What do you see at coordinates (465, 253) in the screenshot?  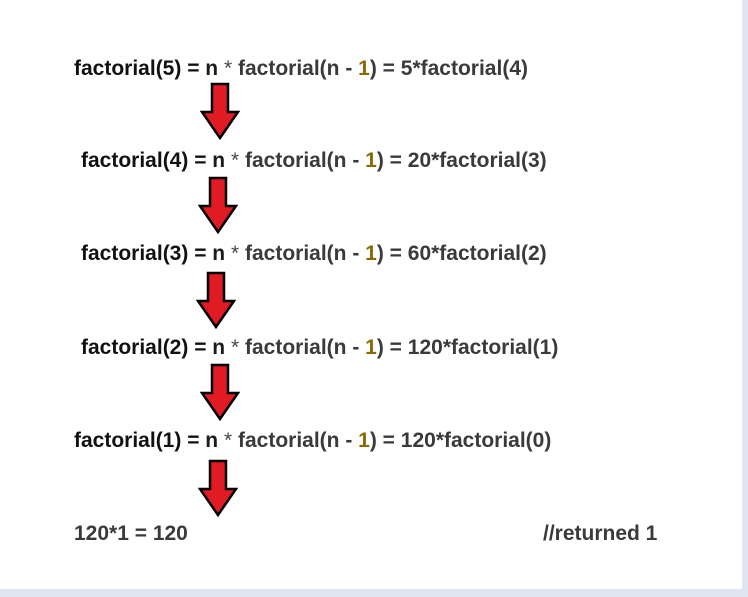 I see `step-result: = 60*factorial(2)` at bounding box center [465, 253].